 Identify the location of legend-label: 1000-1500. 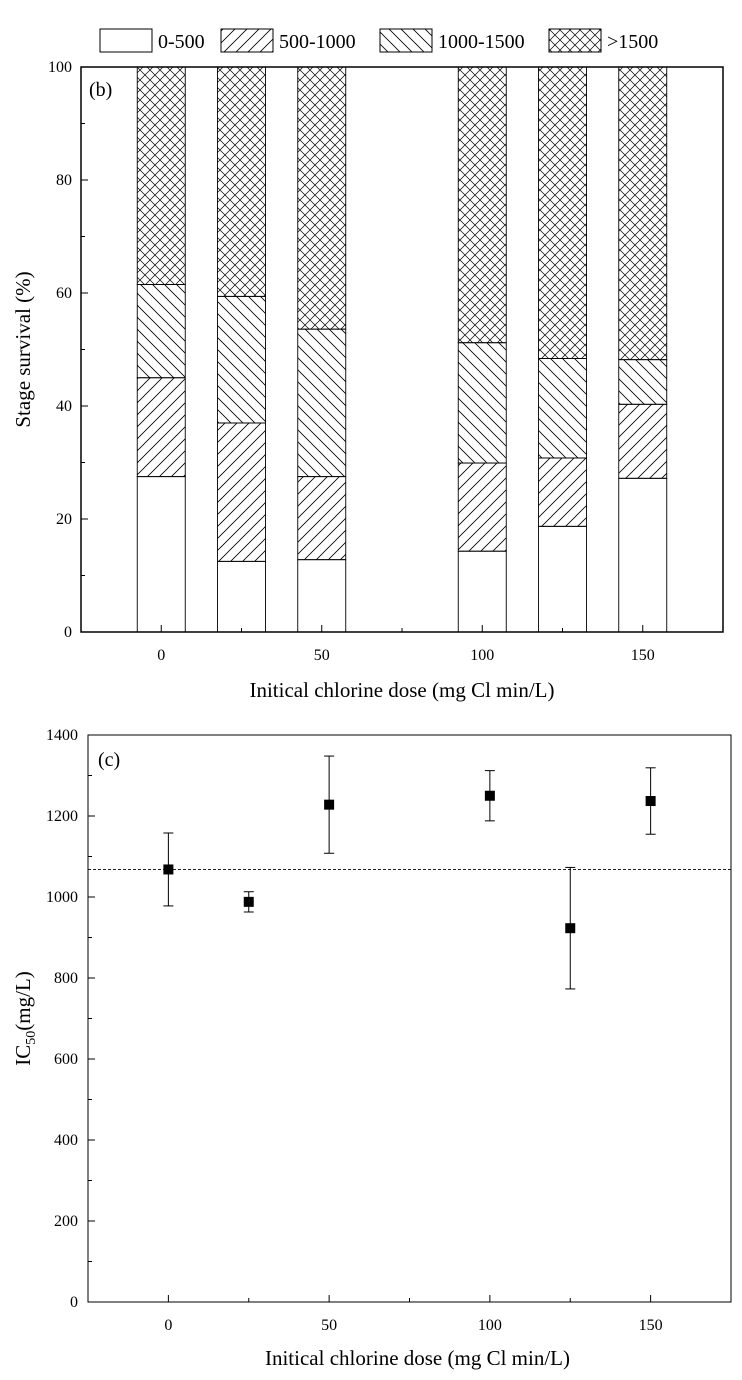
(481, 42).